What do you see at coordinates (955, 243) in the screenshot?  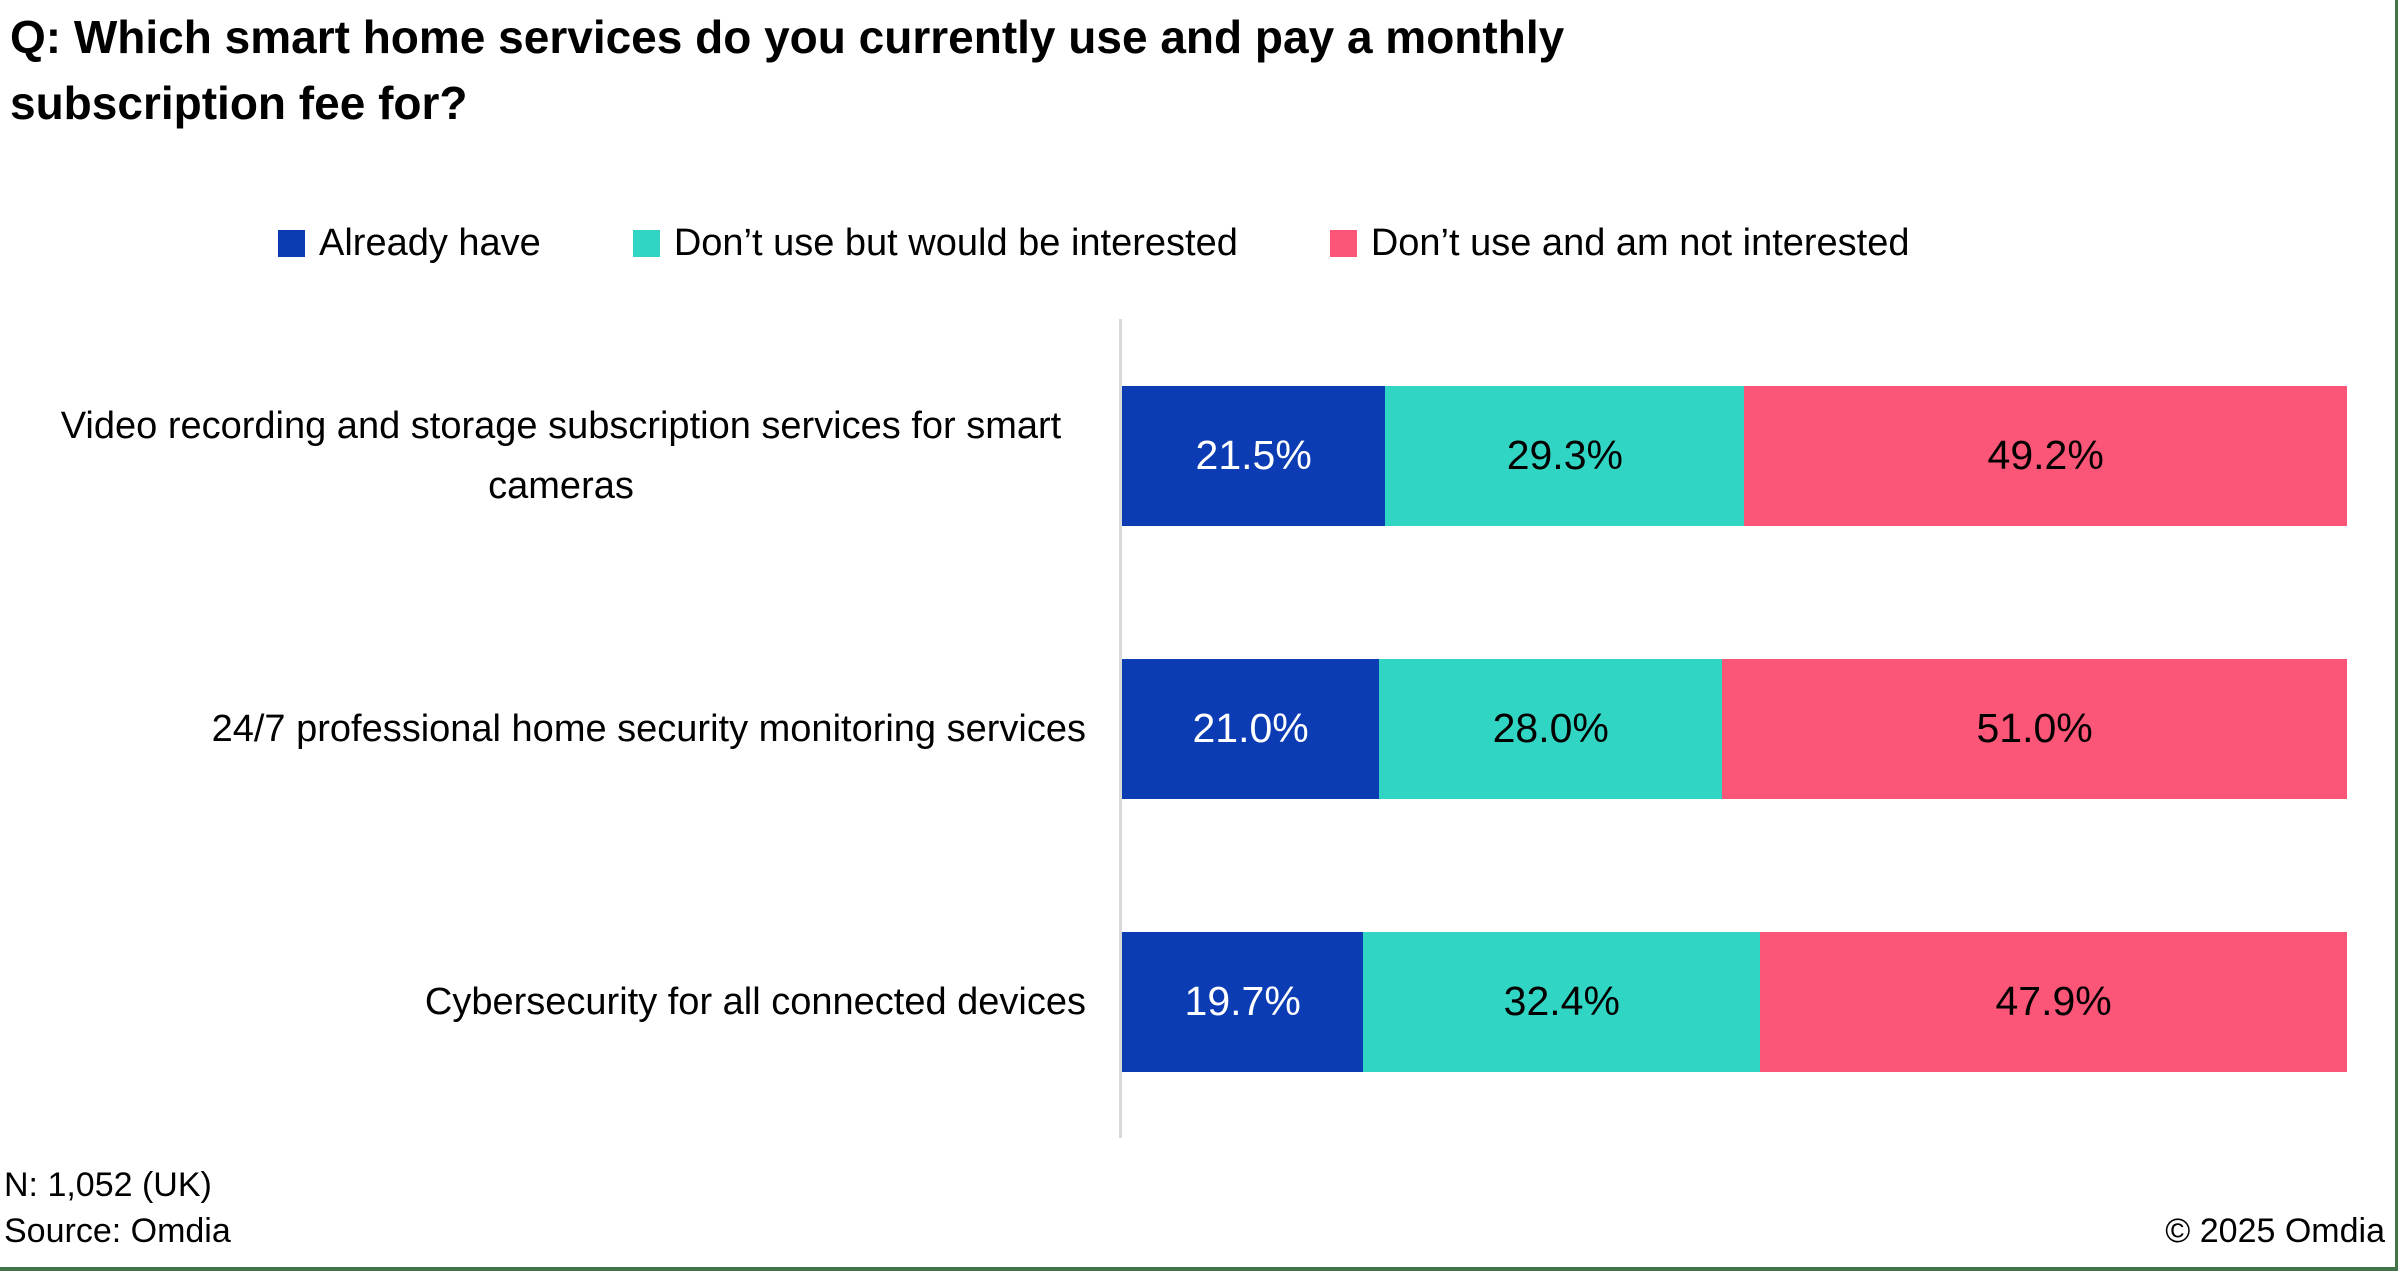 I see `legend-label: Don’t use but would be interested` at bounding box center [955, 243].